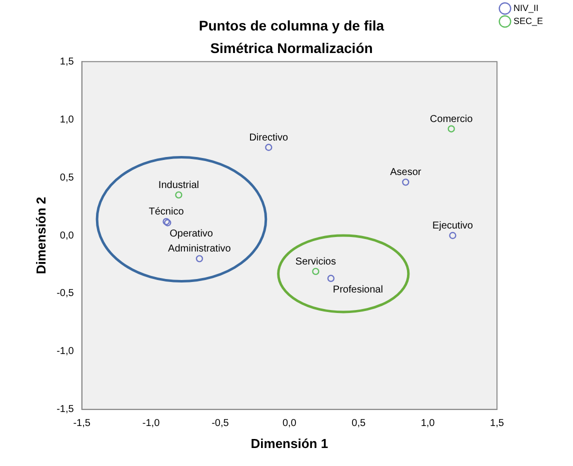 The height and width of the screenshot is (466, 573). What do you see at coordinates (221, 424) in the screenshot?
I see `x-tick-label: -0,5` at bounding box center [221, 424].